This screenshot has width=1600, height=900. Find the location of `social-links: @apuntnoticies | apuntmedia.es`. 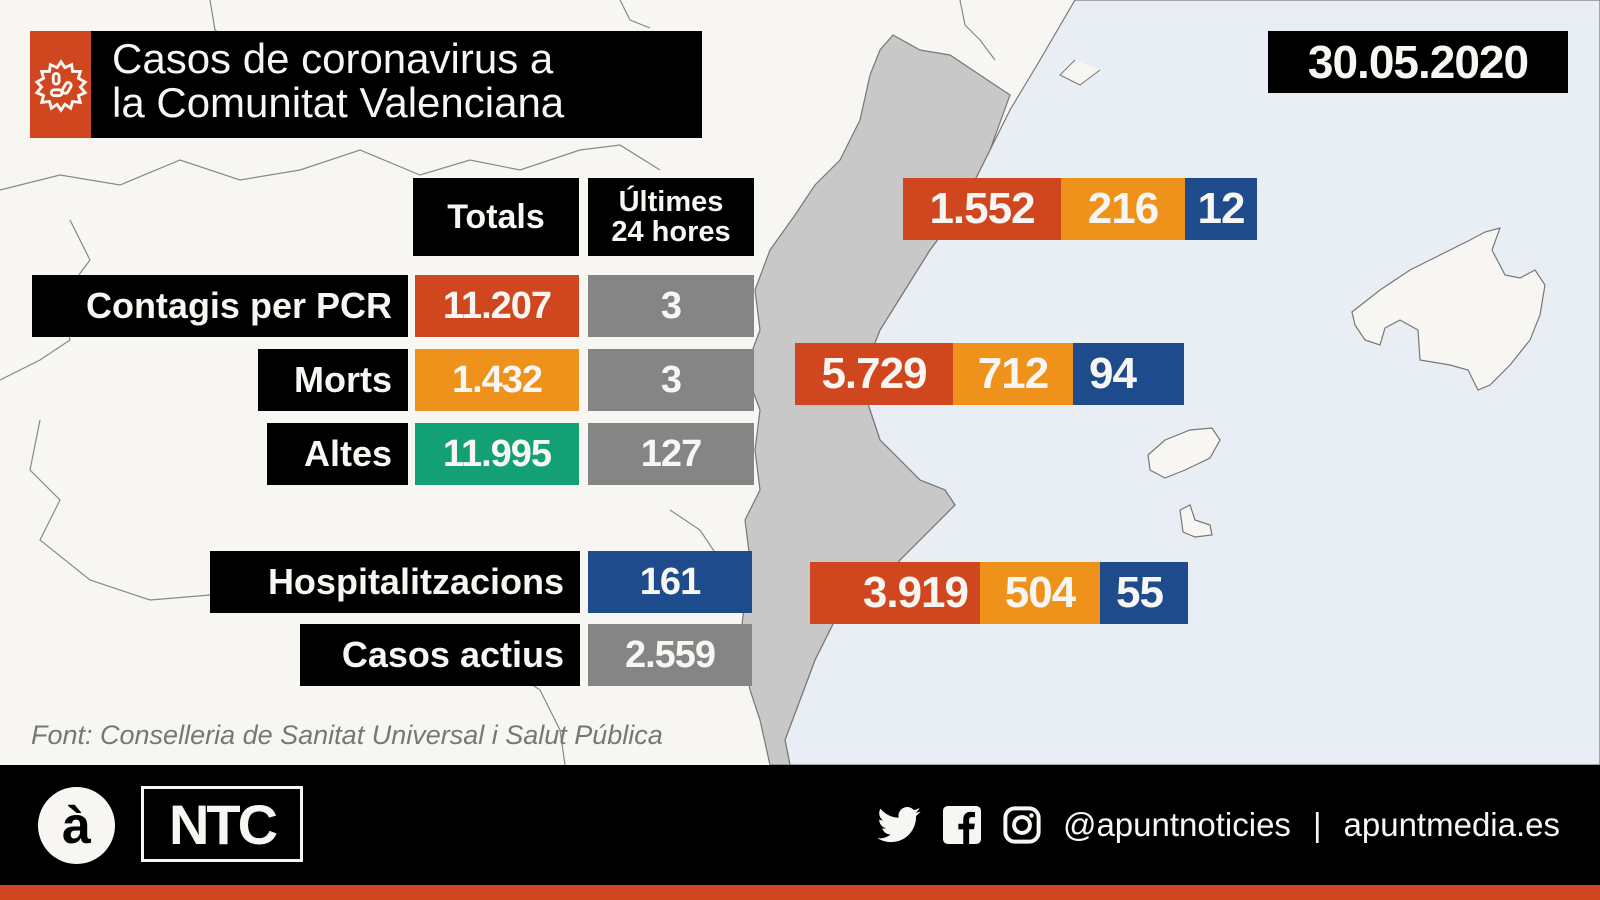

social-links: @apuntnoticies | apuntmedia.es is located at coordinates (1218, 825).